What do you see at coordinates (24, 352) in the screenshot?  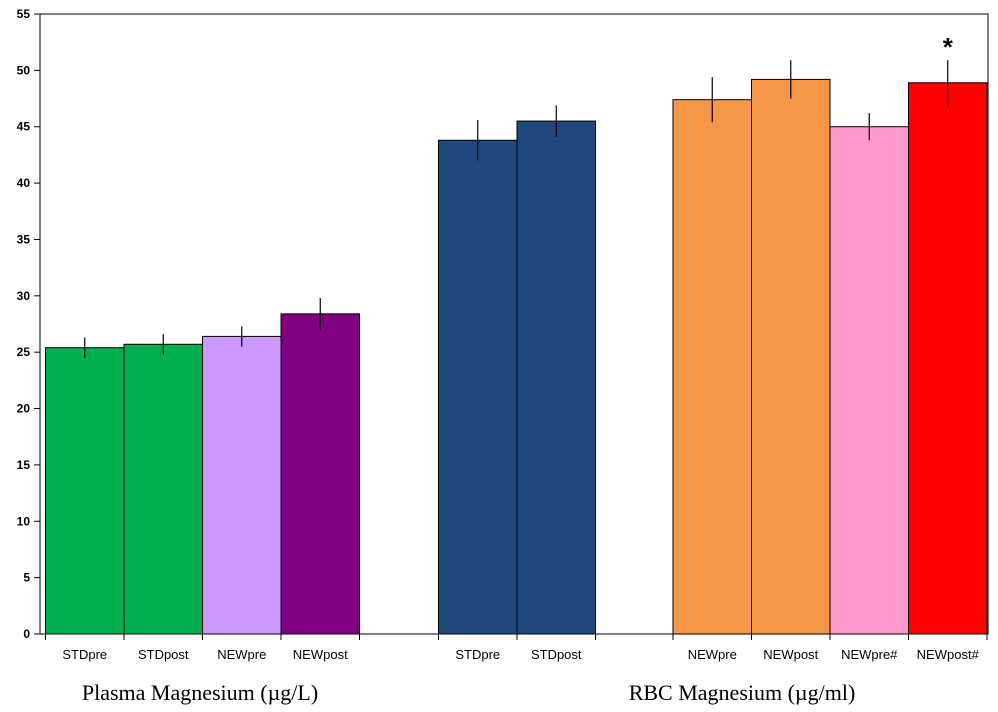 I see `y-tick-label: 25` at bounding box center [24, 352].